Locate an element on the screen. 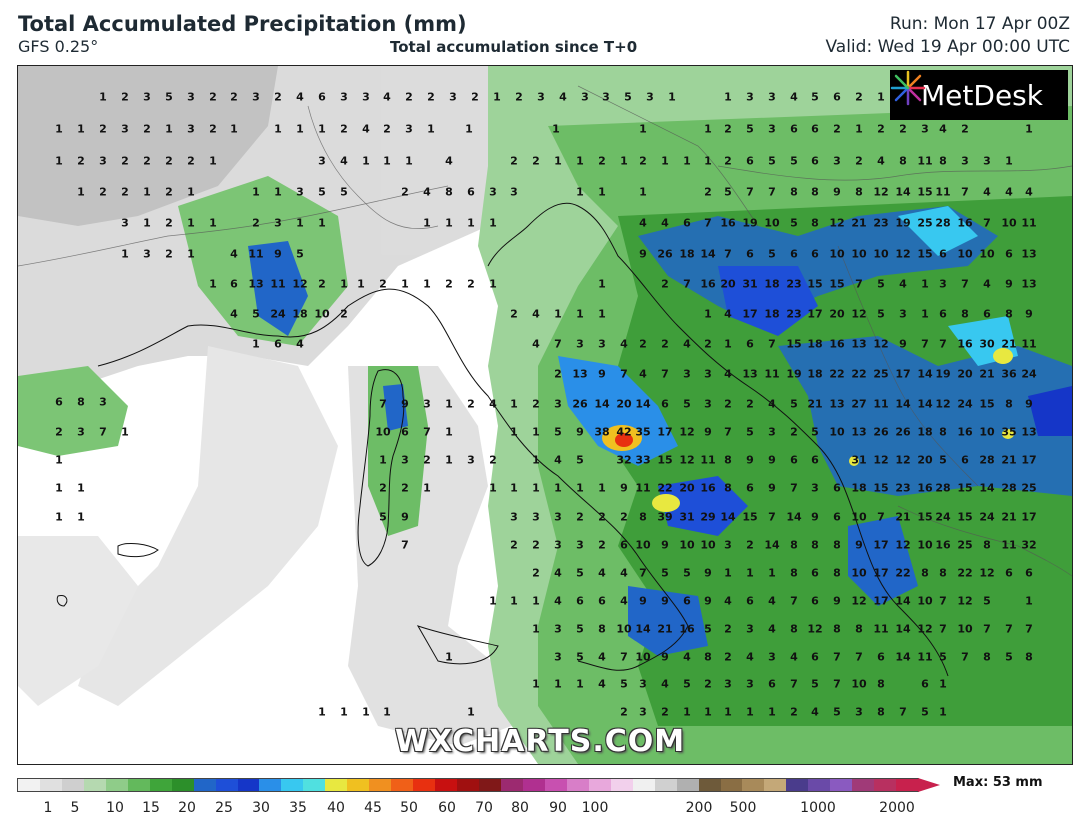 The height and width of the screenshot is (835, 1088). color-scale-label: 25 is located at coordinates (224, 808).